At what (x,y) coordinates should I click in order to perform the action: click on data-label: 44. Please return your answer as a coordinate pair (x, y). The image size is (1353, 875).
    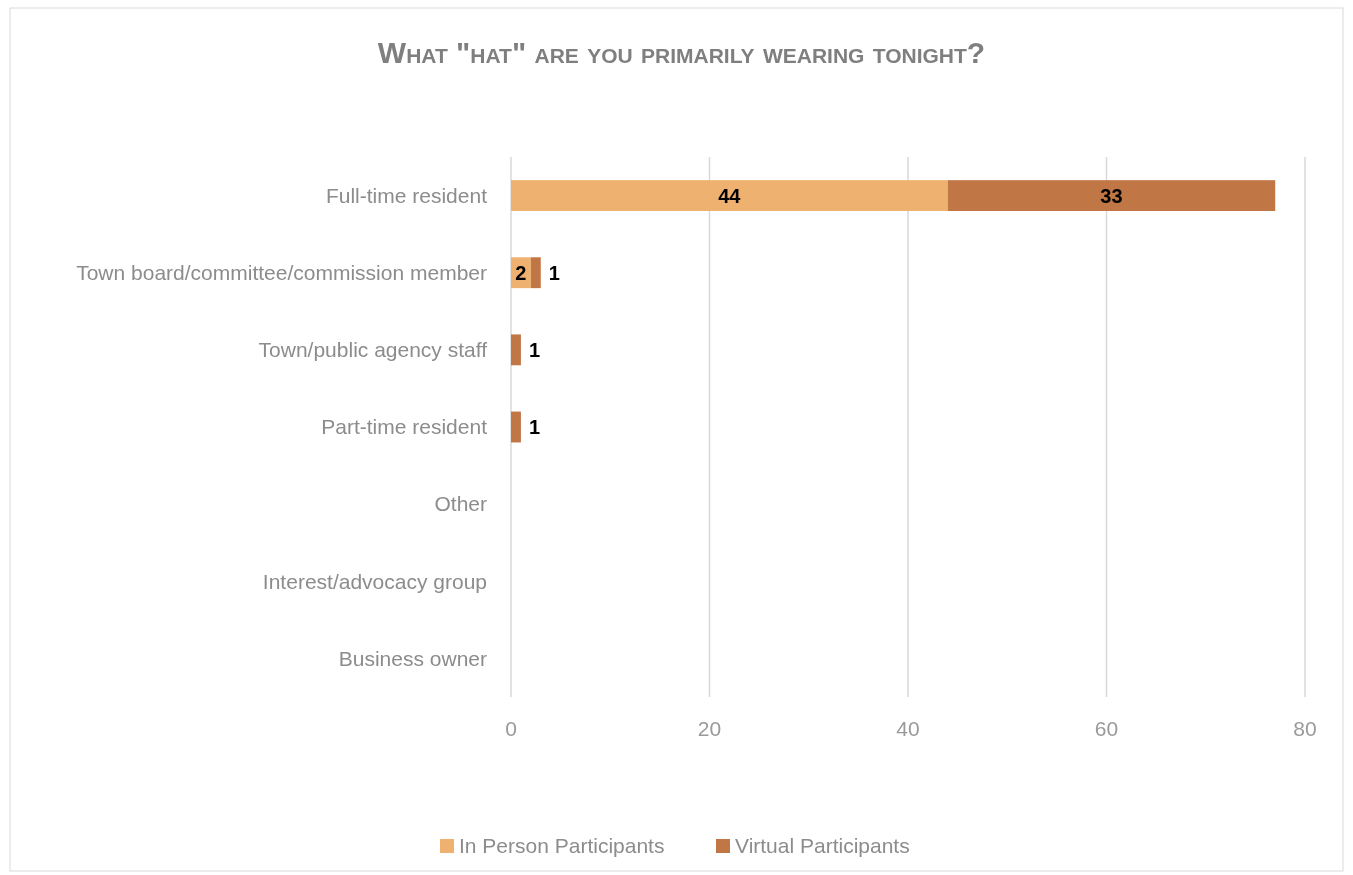
    Looking at the image, I should click on (730, 195).